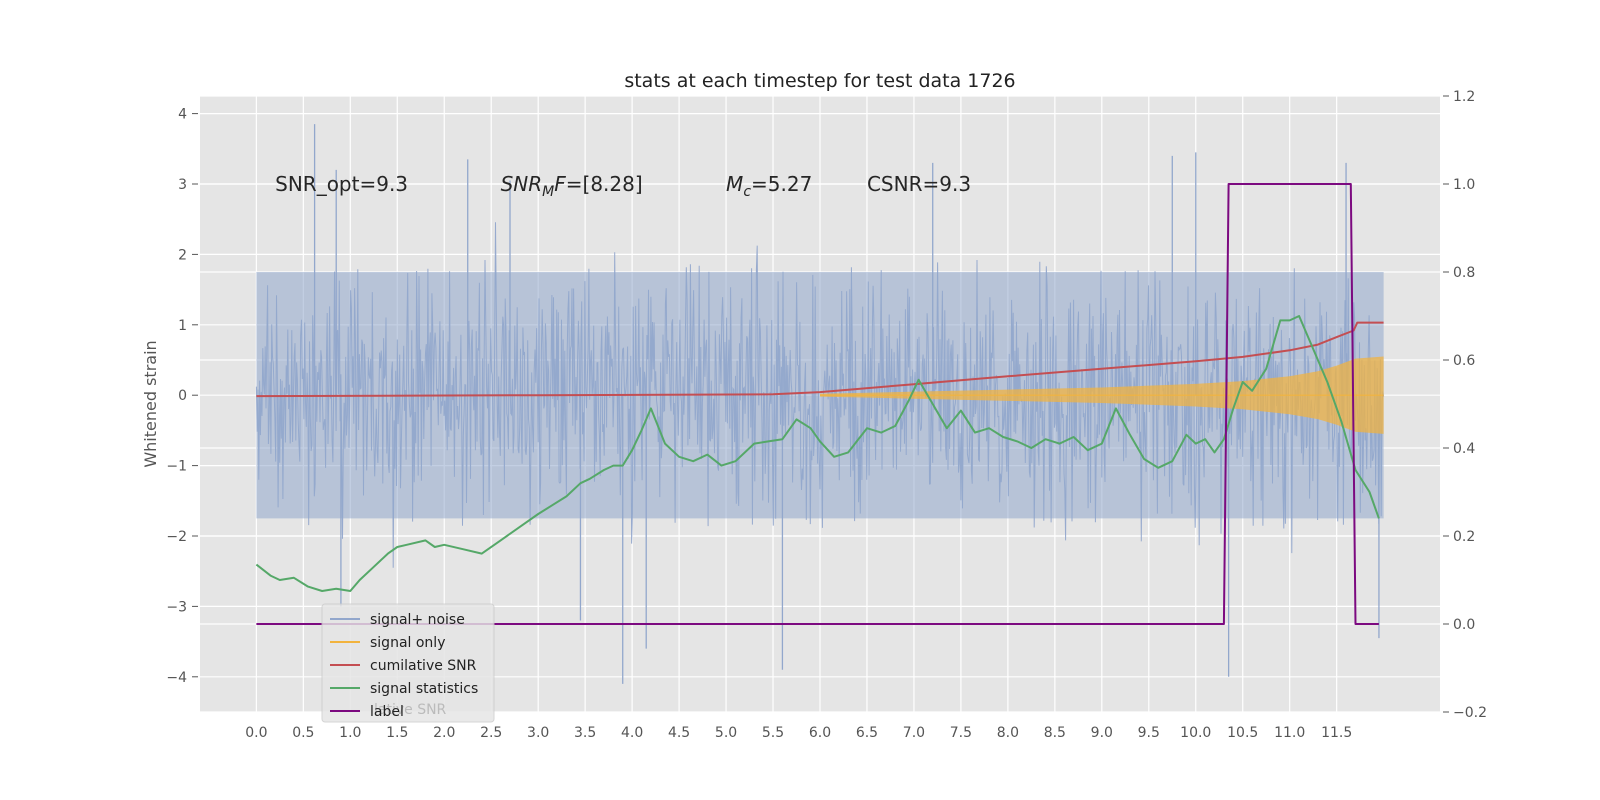  What do you see at coordinates (350, 733) in the screenshot?
I see `x-tick-label: 1.0` at bounding box center [350, 733].